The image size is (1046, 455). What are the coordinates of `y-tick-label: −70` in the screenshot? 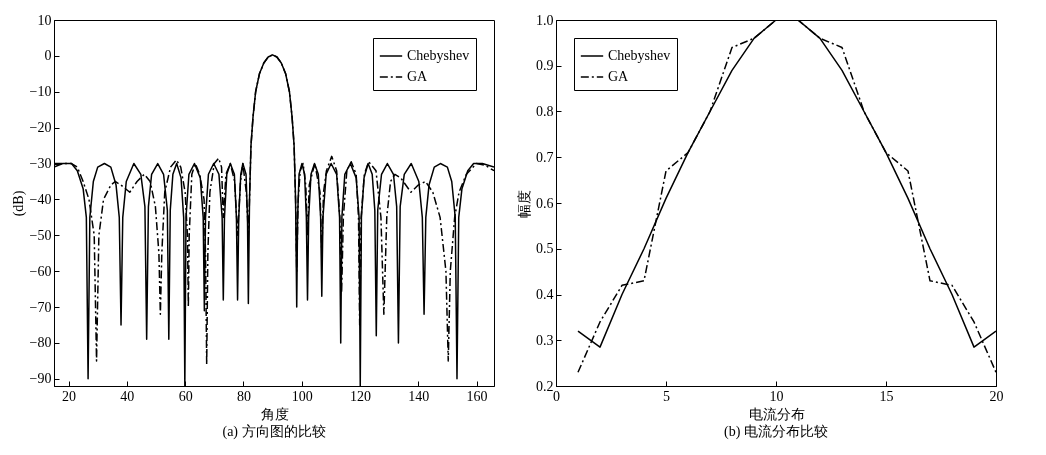 It's located at (40, 307).